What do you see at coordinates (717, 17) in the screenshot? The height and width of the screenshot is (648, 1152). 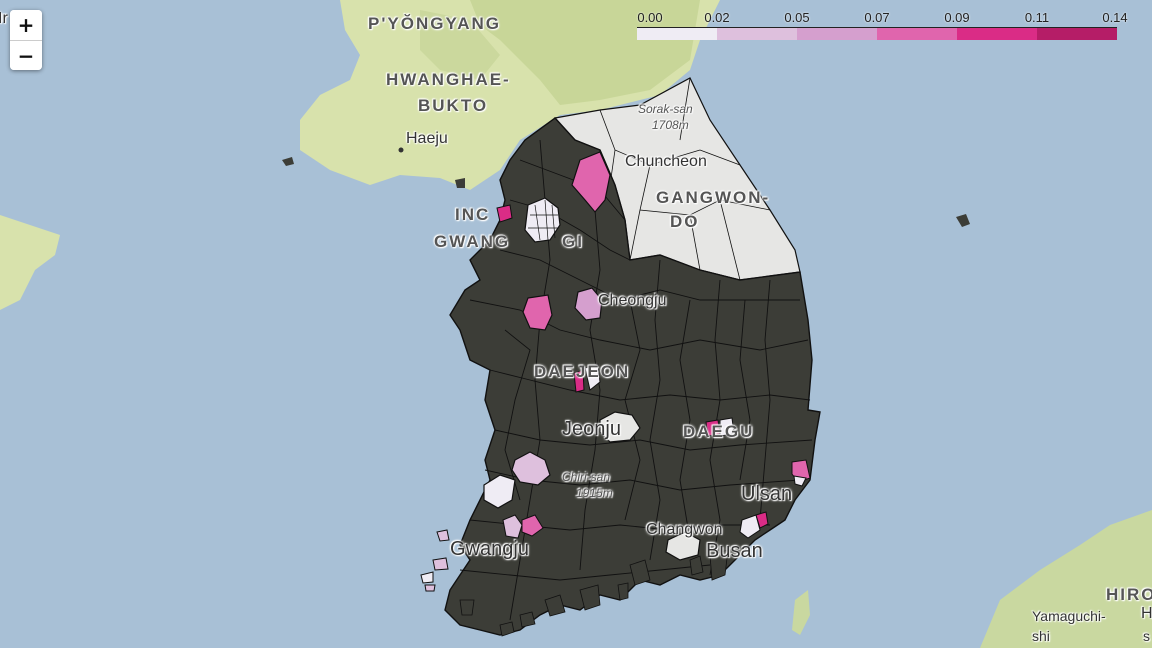 I see `legend-tick-label: 0.02` at bounding box center [717, 17].